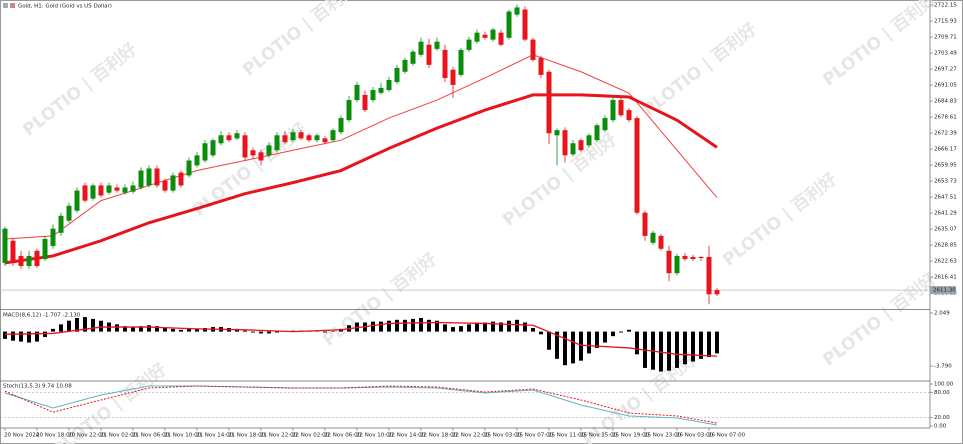 This screenshot has width=963, height=444. Describe the element at coordinates (945, 262) in the screenshot. I see `y-tick-label: 2622.63` at that location.